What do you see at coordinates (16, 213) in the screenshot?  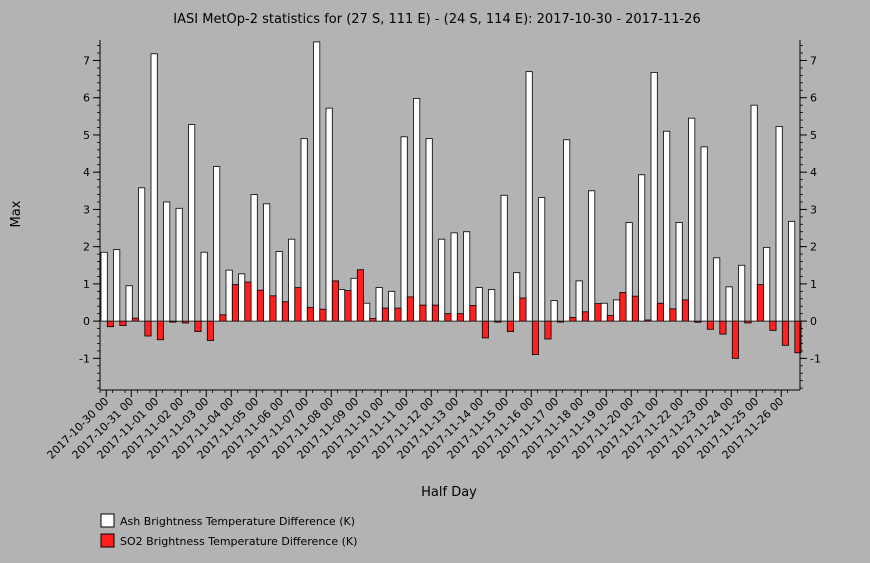 I see `y-axis-label: Max` at bounding box center [16, 213].